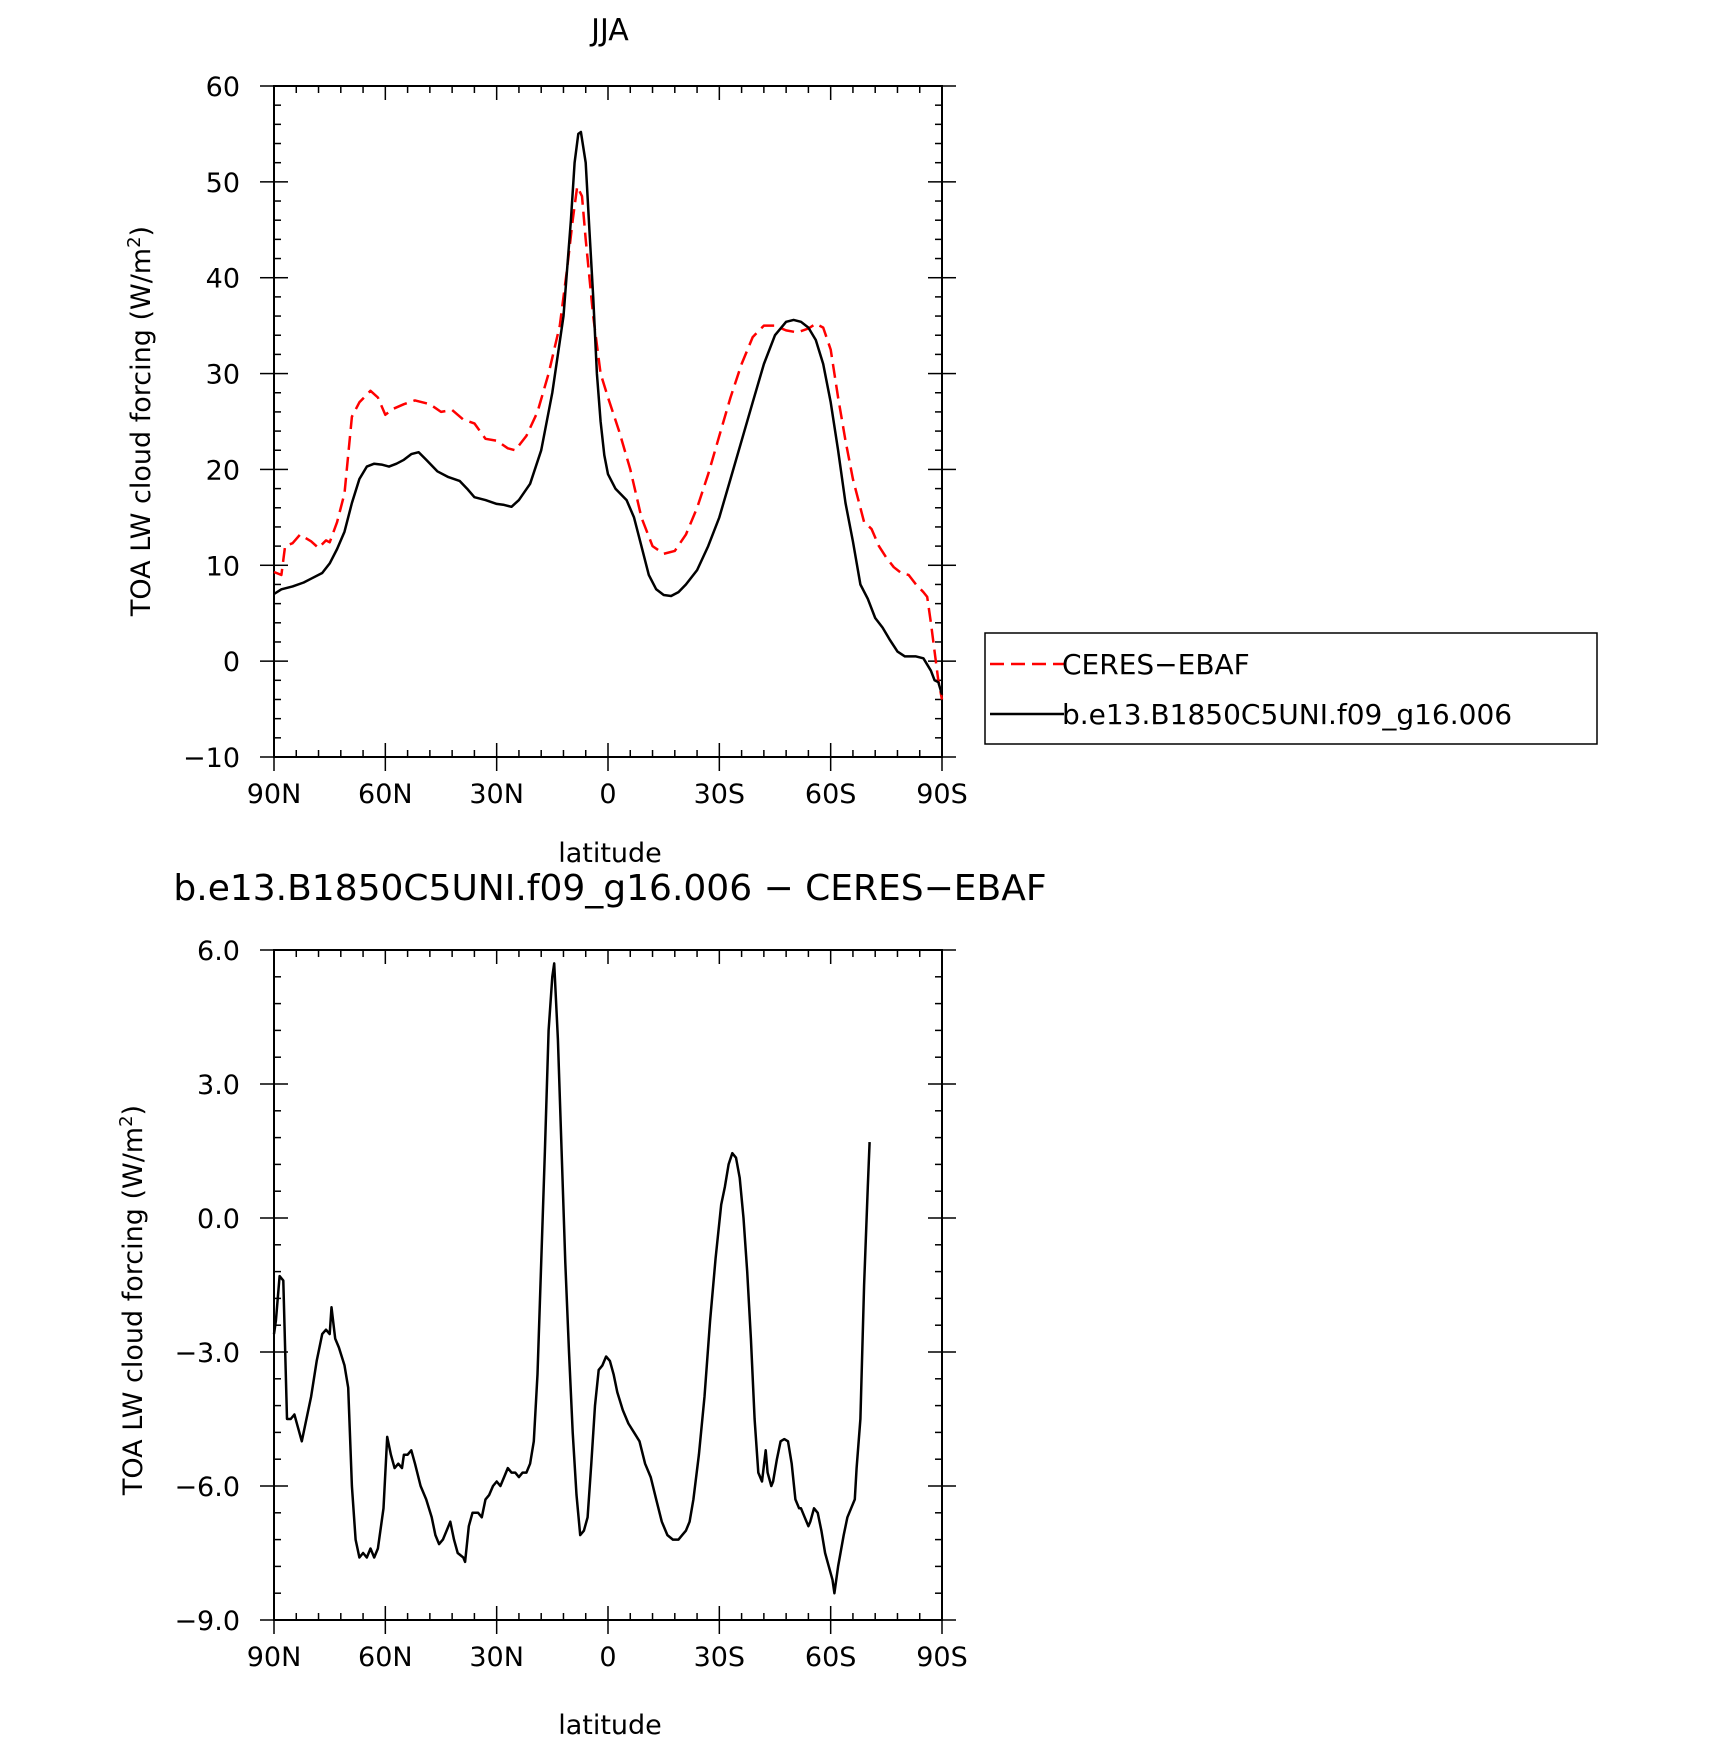  Describe the element at coordinates (610, 853) in the screenshot. I see `top-chart-xlabel: latitude` at that location.